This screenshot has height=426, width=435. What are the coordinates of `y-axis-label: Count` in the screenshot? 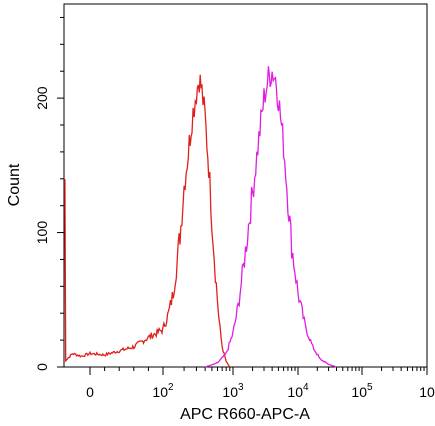 It's located at (14, 184).